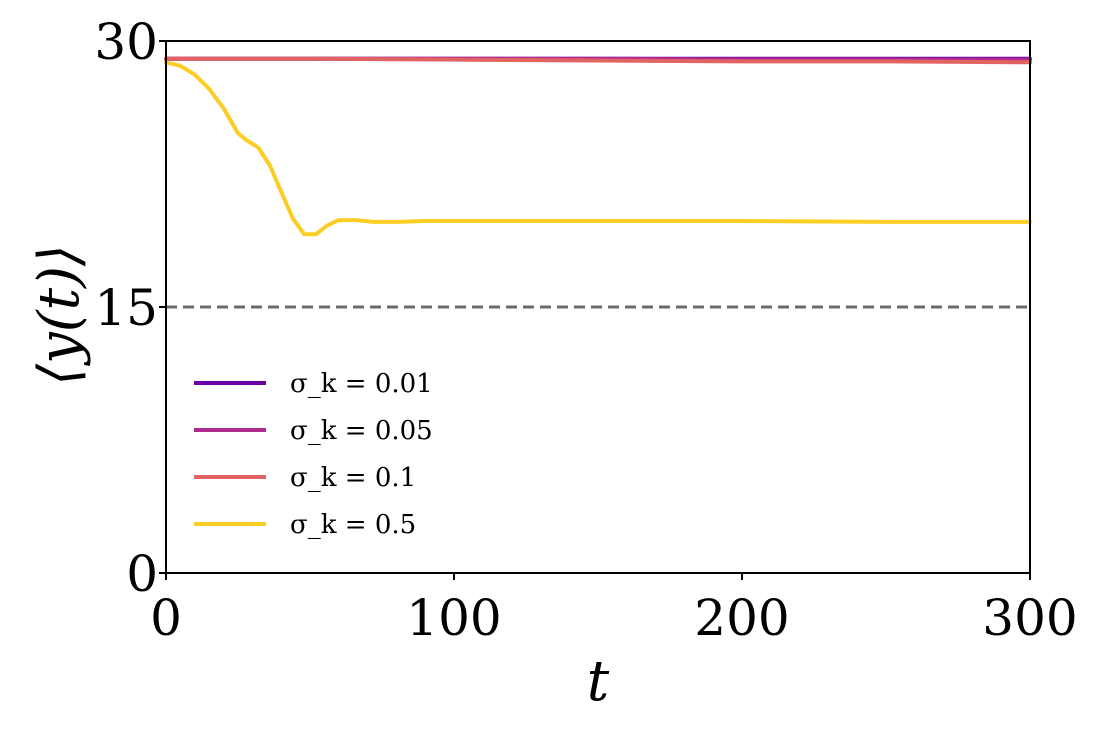 This screenshot has height=731, width=1096. Describe the element at coordinates (126, 308) in the screenshot. I see `y-tick-label: 15` at that location.